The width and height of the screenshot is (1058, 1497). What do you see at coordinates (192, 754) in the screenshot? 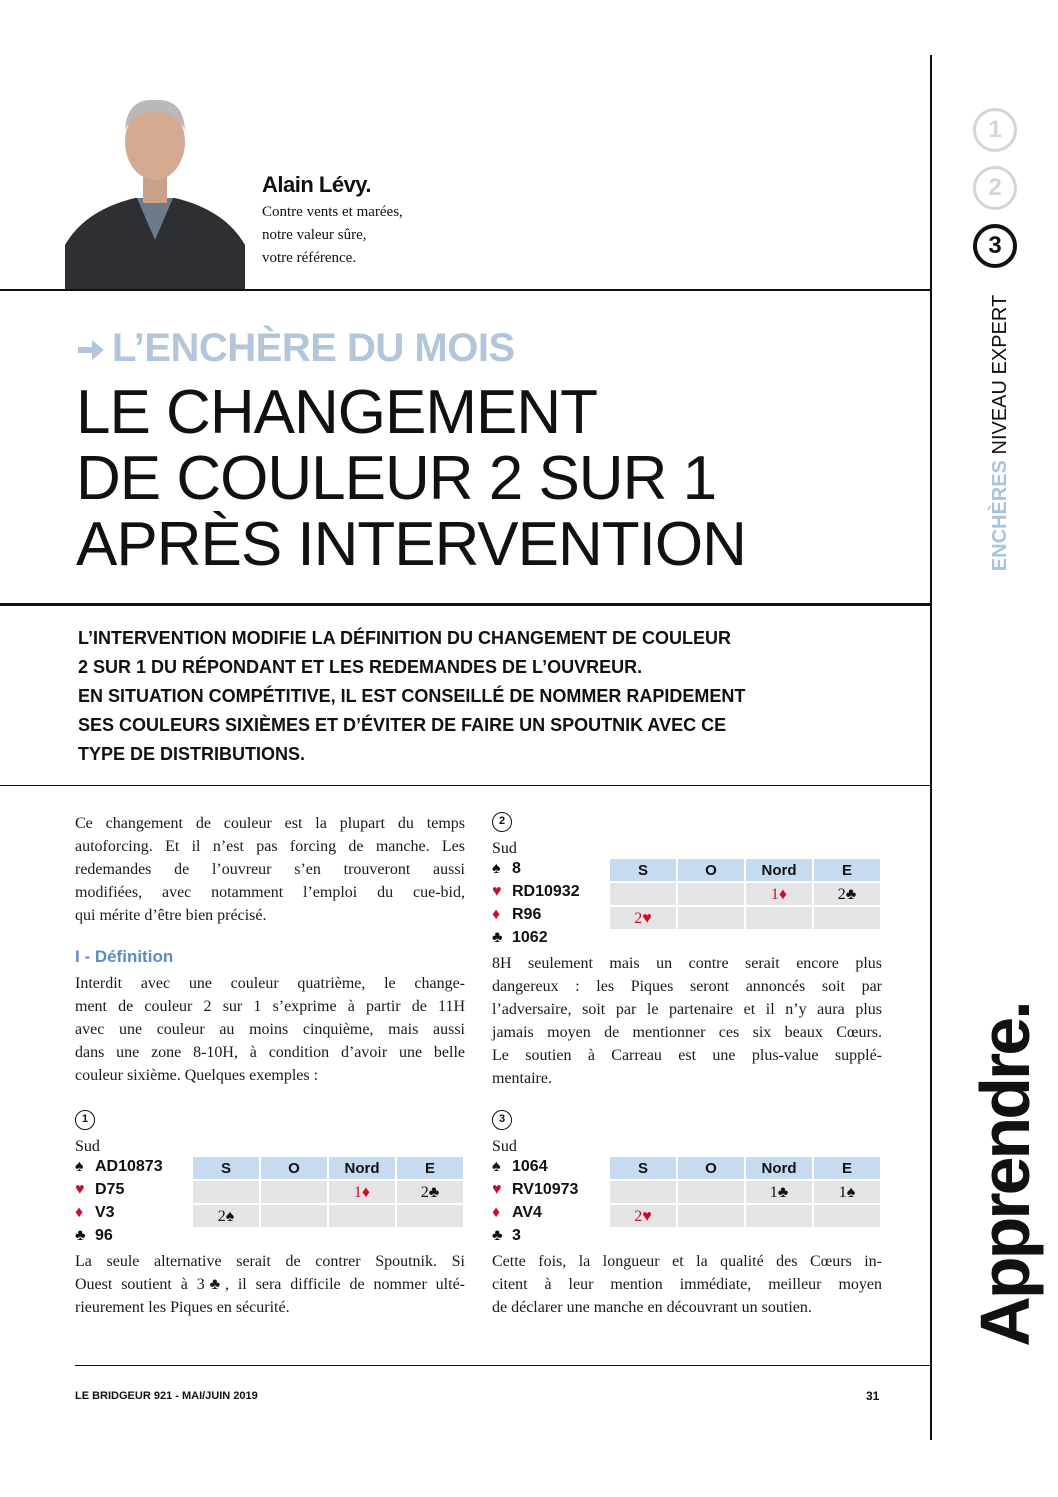
I see `lead-line: TYPE DE DISTRIBUTIONS.` at bounding box center [192, 754].